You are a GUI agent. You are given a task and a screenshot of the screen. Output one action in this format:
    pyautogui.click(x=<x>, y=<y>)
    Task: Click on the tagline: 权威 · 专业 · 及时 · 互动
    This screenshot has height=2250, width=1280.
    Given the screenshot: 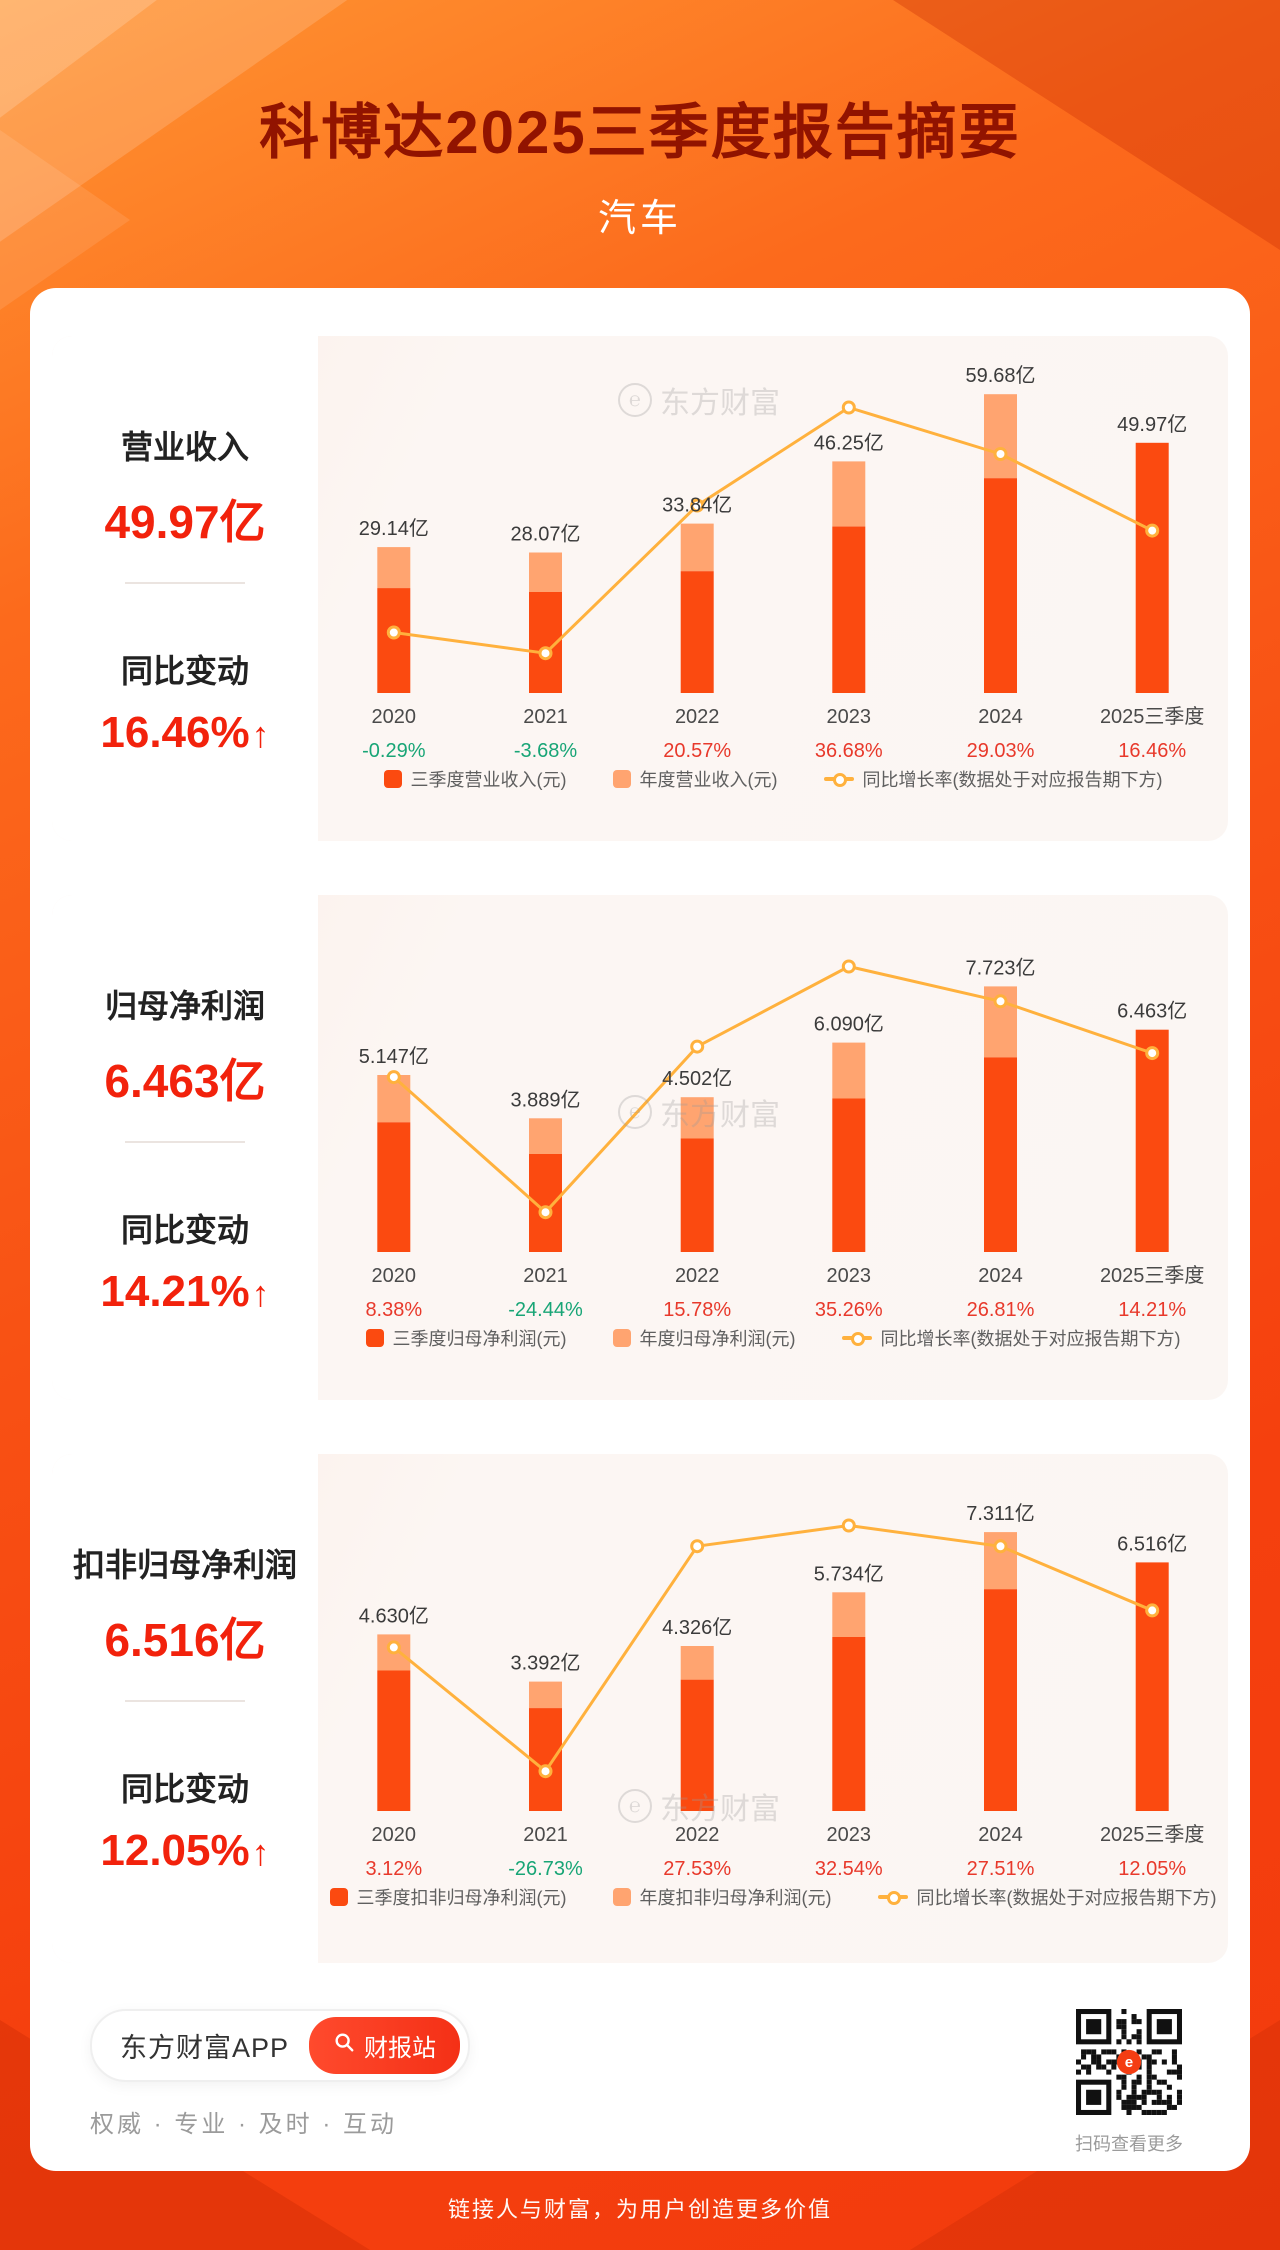 What is the action you would take?
    pyautogui.click(x=243, y=2124)
    